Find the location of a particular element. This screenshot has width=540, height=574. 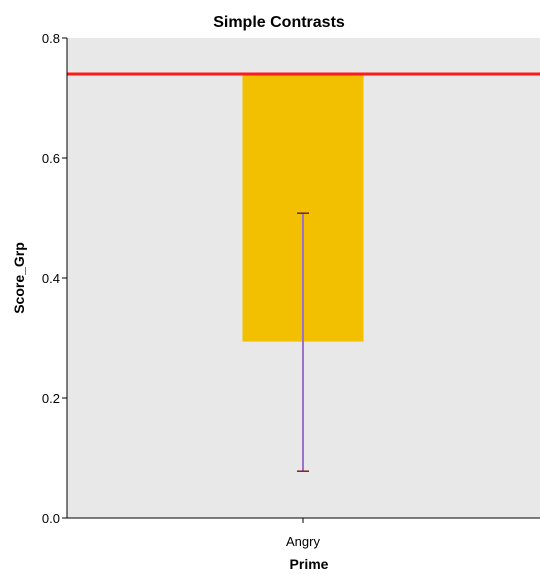

y-tick-label: 0.0 is located at coordinates (51, 518).